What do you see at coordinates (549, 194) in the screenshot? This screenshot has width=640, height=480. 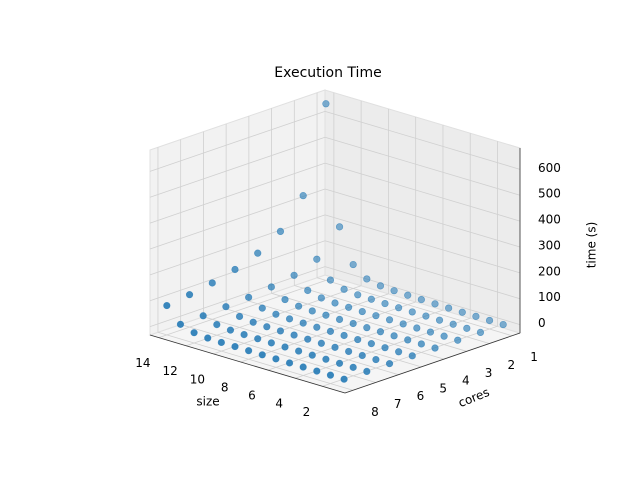 I see `z-tick-label: 500` at bounding box center [549, 194].